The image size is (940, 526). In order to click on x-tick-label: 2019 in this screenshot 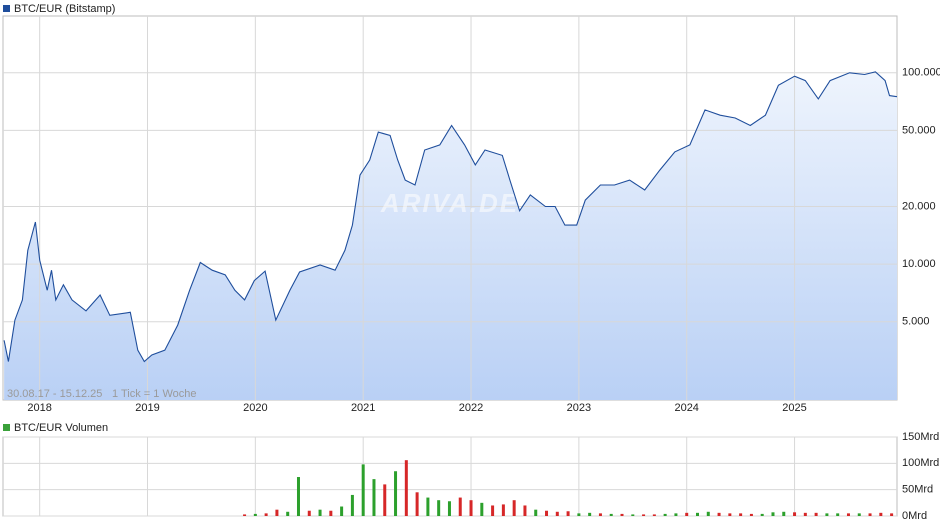, I will do `click(147, 408)`.